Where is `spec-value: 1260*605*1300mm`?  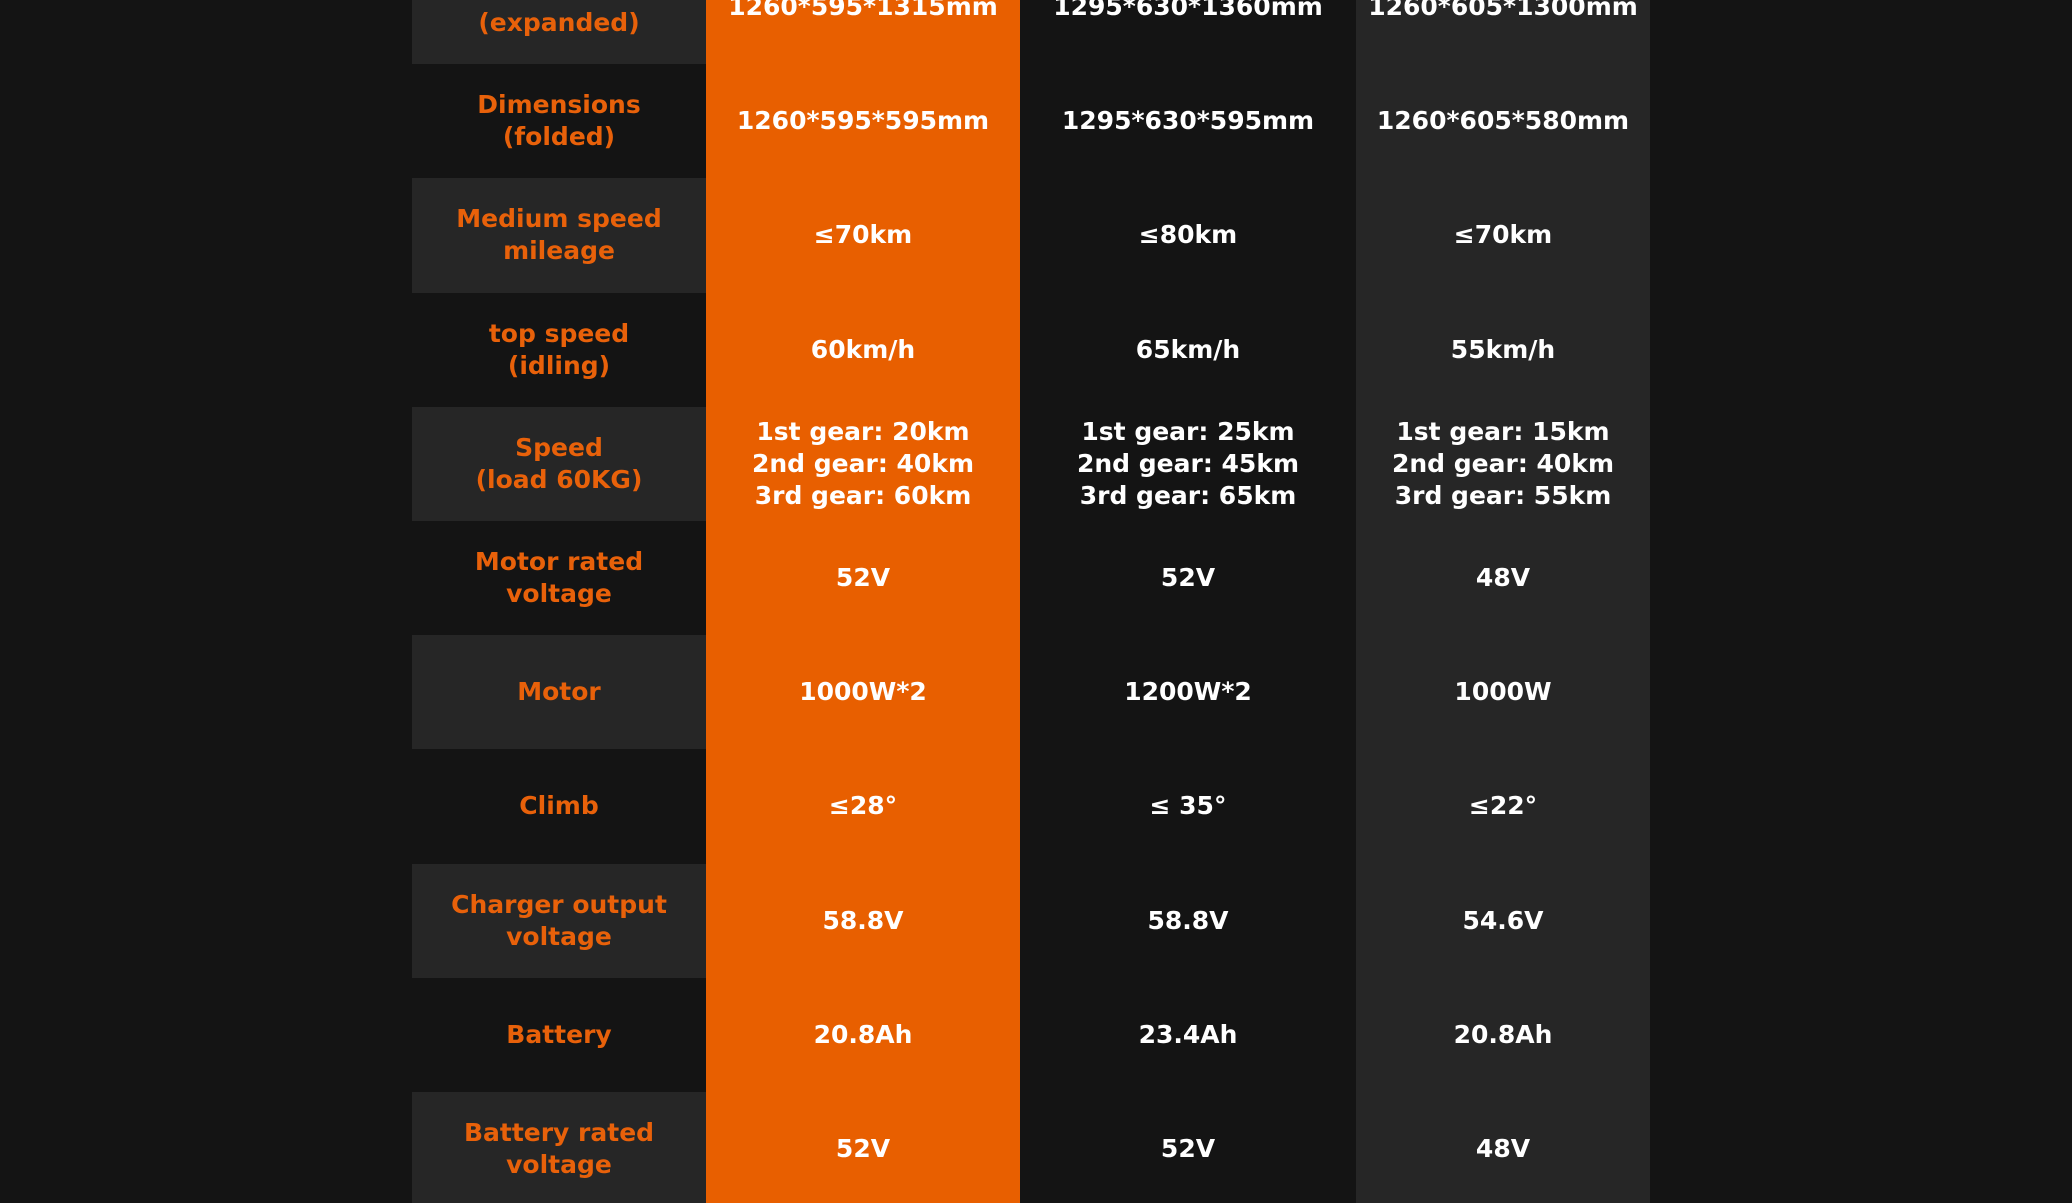
spec-value: 1260*605*1300mm is located at coordinates (1503, 11).